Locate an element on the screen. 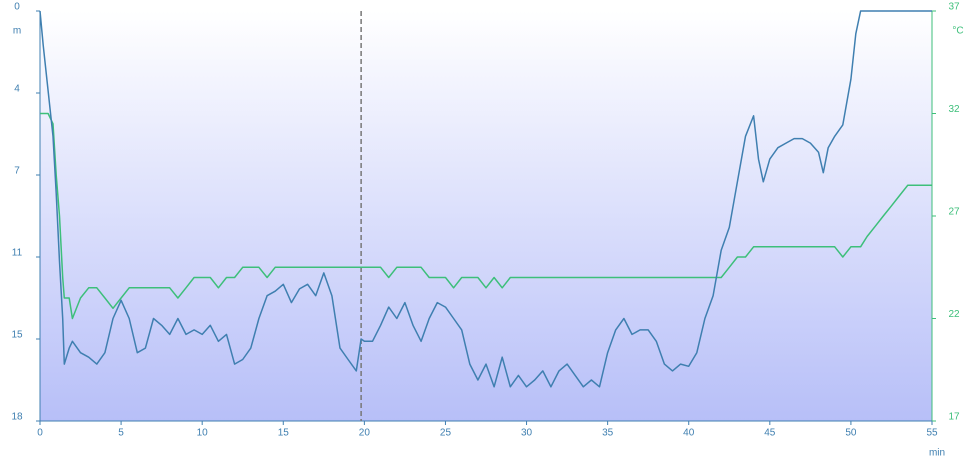 The height and width of the screenshot is (472, 977). y-tick-label: 0 is located at coordinates (17, 7).